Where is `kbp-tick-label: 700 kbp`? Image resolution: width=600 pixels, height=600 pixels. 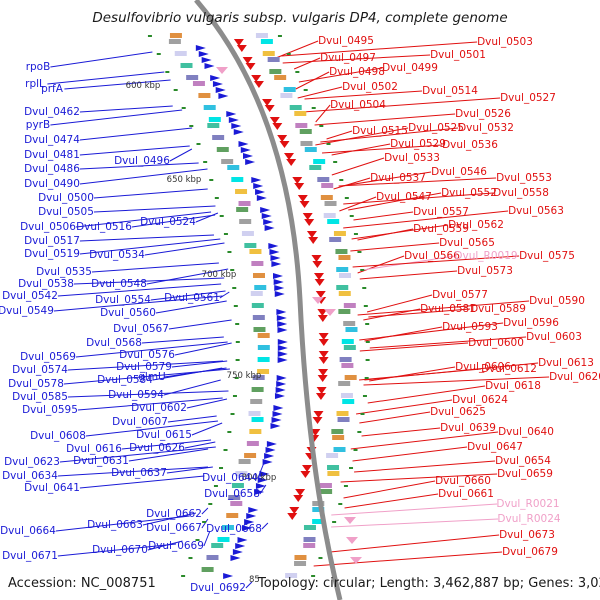
kbp-tick-label: 700 kbp is located at coordinates (219, 275).